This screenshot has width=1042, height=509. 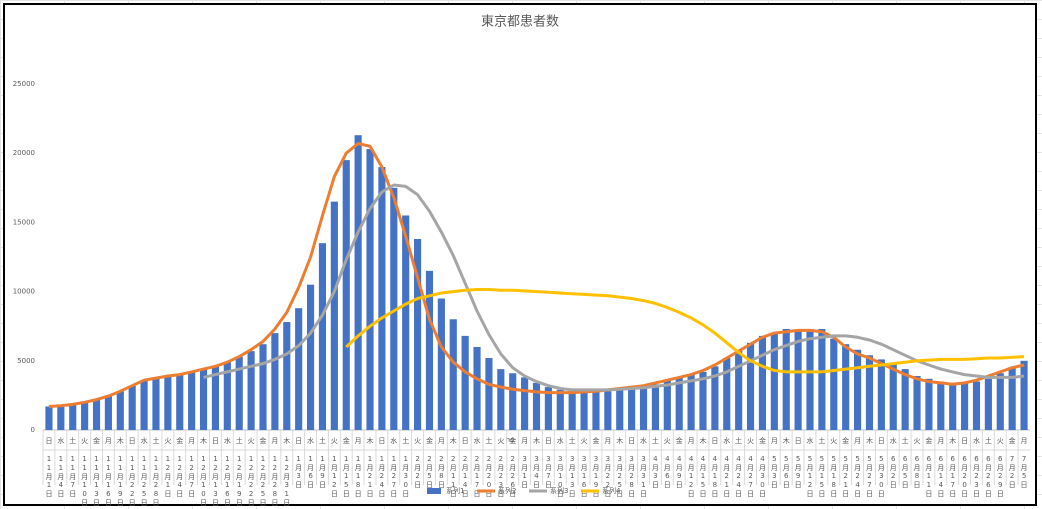 I want to click on x-tick-label: 6月20日, so click(x=965, y=476).